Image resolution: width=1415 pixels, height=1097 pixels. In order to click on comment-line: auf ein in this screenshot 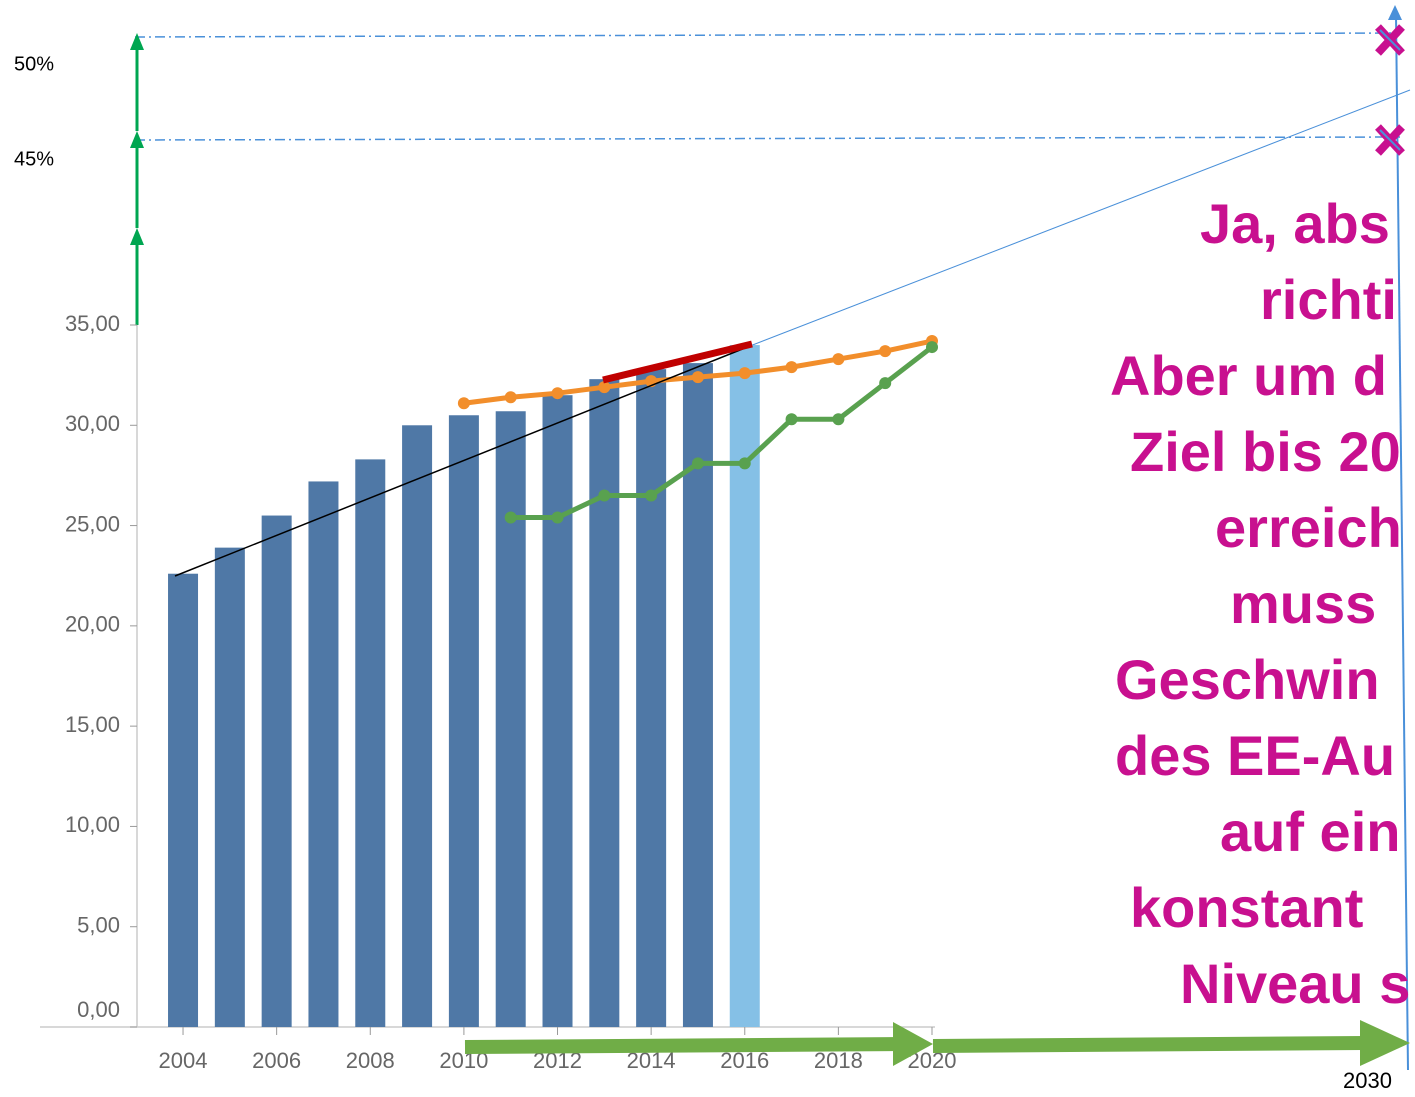, I will do `click(1310, 831)`.